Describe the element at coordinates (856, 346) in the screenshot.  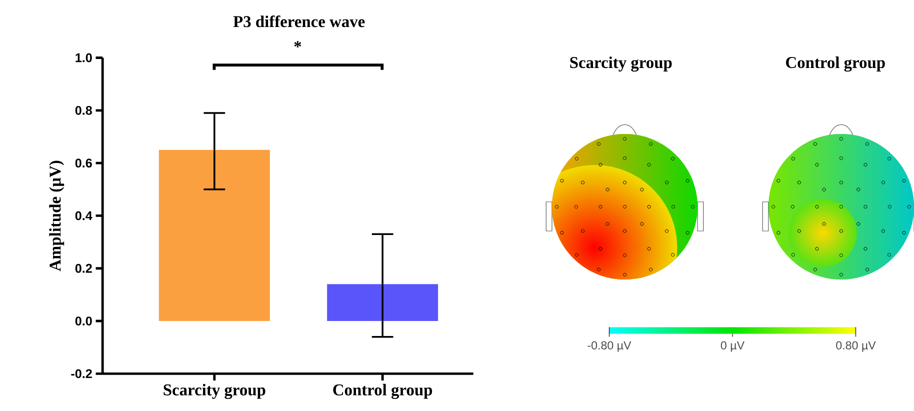
I see `text: 0.80 µV` at that location.